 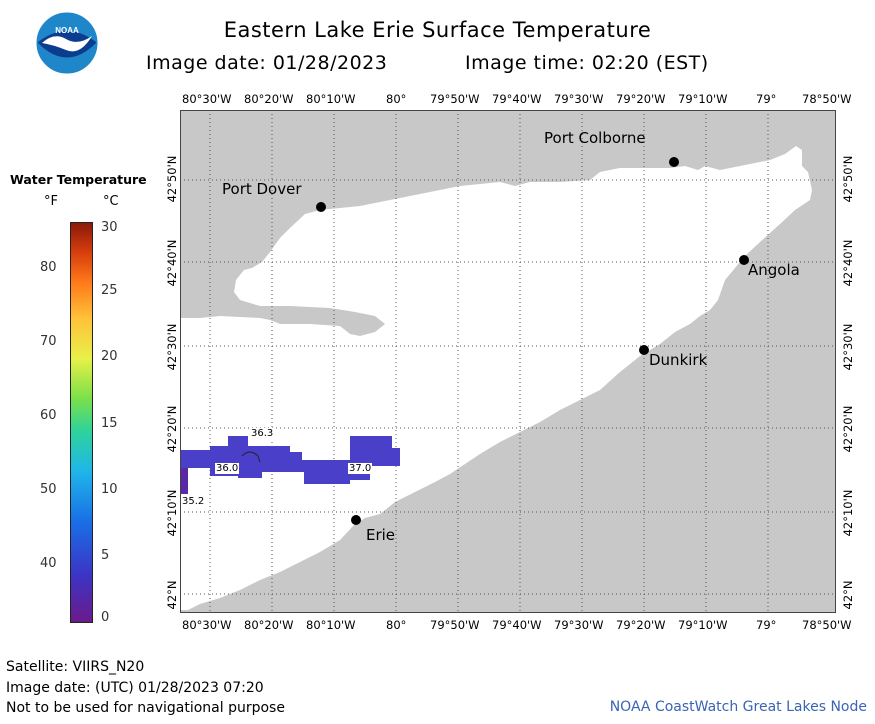 I want to click on image-date-label: Image date: 01/28/2023, so click(x=267, y=63).